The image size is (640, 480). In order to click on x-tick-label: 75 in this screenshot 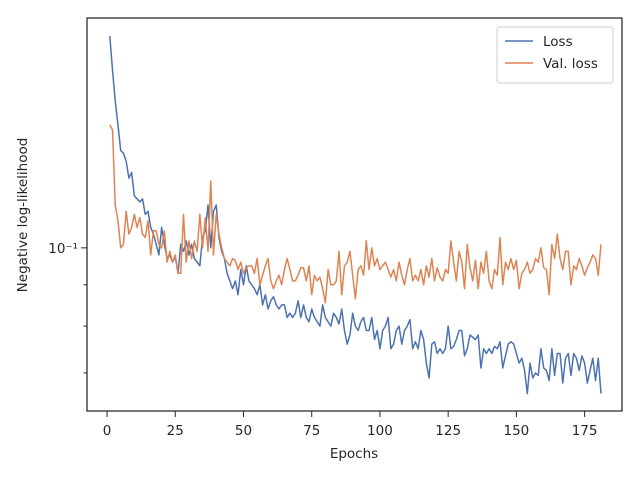, I will do `click(311, 431)`.